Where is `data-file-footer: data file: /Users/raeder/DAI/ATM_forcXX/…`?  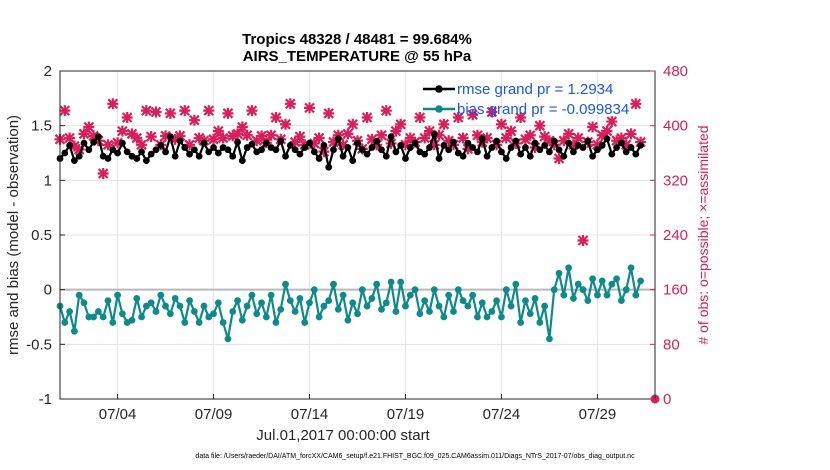 data-file-footer: data file: /Users/raeder/DAI/ATM_forcXX/… is located at coordinates (415, 456).